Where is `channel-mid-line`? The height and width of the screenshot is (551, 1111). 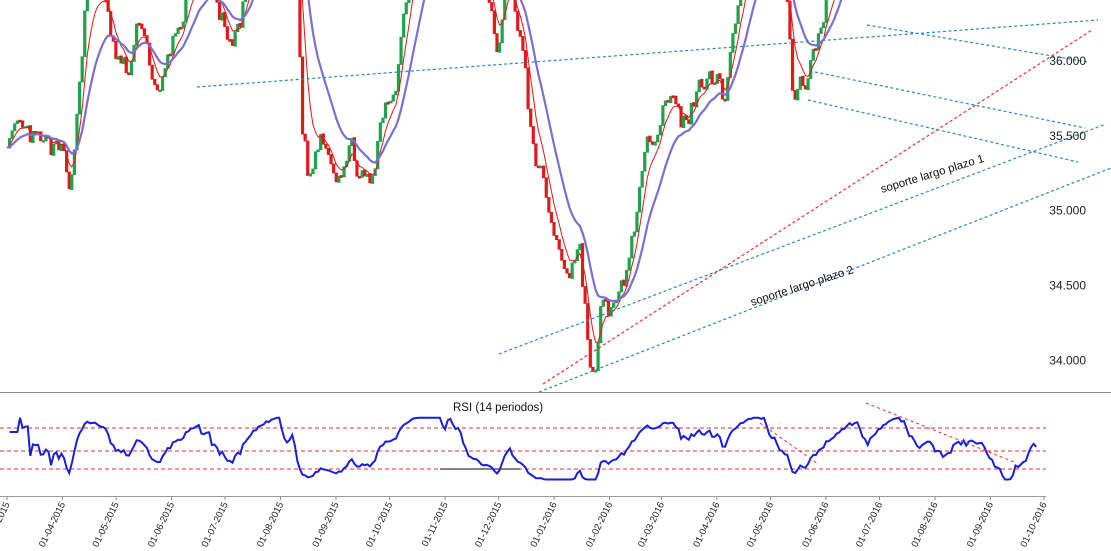 channel-mid-line is located at coordinates (950, 100).